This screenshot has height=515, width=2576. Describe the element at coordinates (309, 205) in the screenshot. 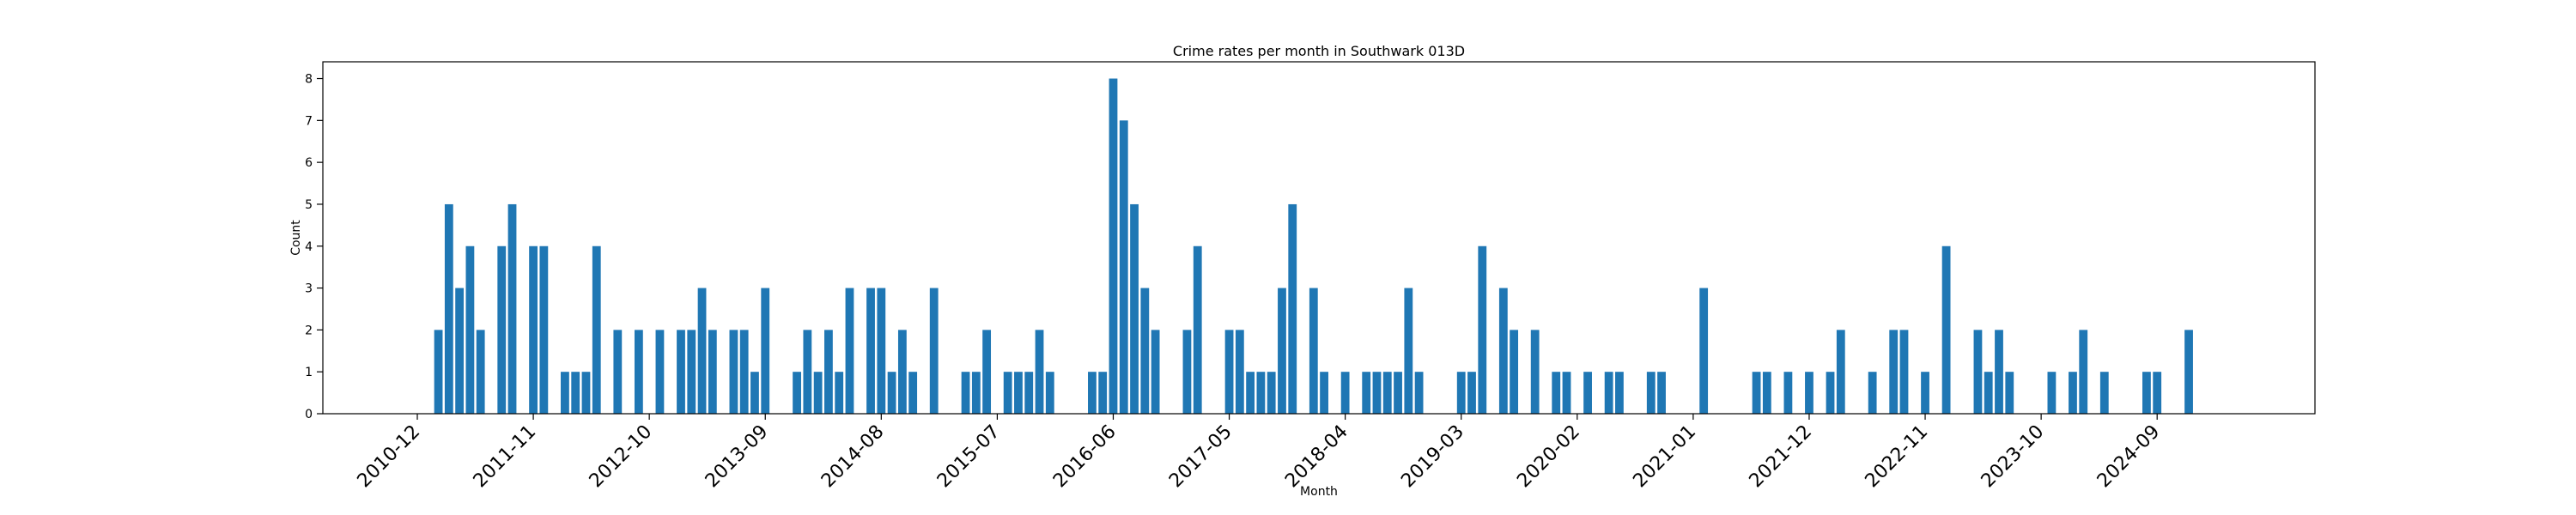

I see `y-tick-label: 5` at that location.